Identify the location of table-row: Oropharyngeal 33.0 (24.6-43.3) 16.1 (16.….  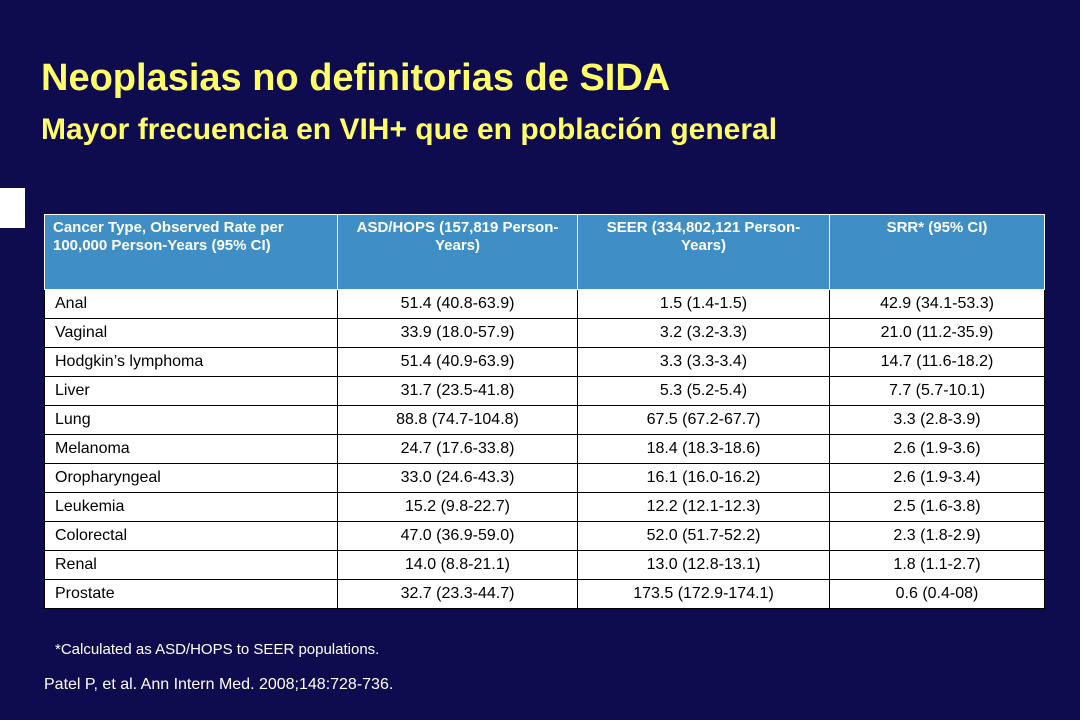
(544, 478).